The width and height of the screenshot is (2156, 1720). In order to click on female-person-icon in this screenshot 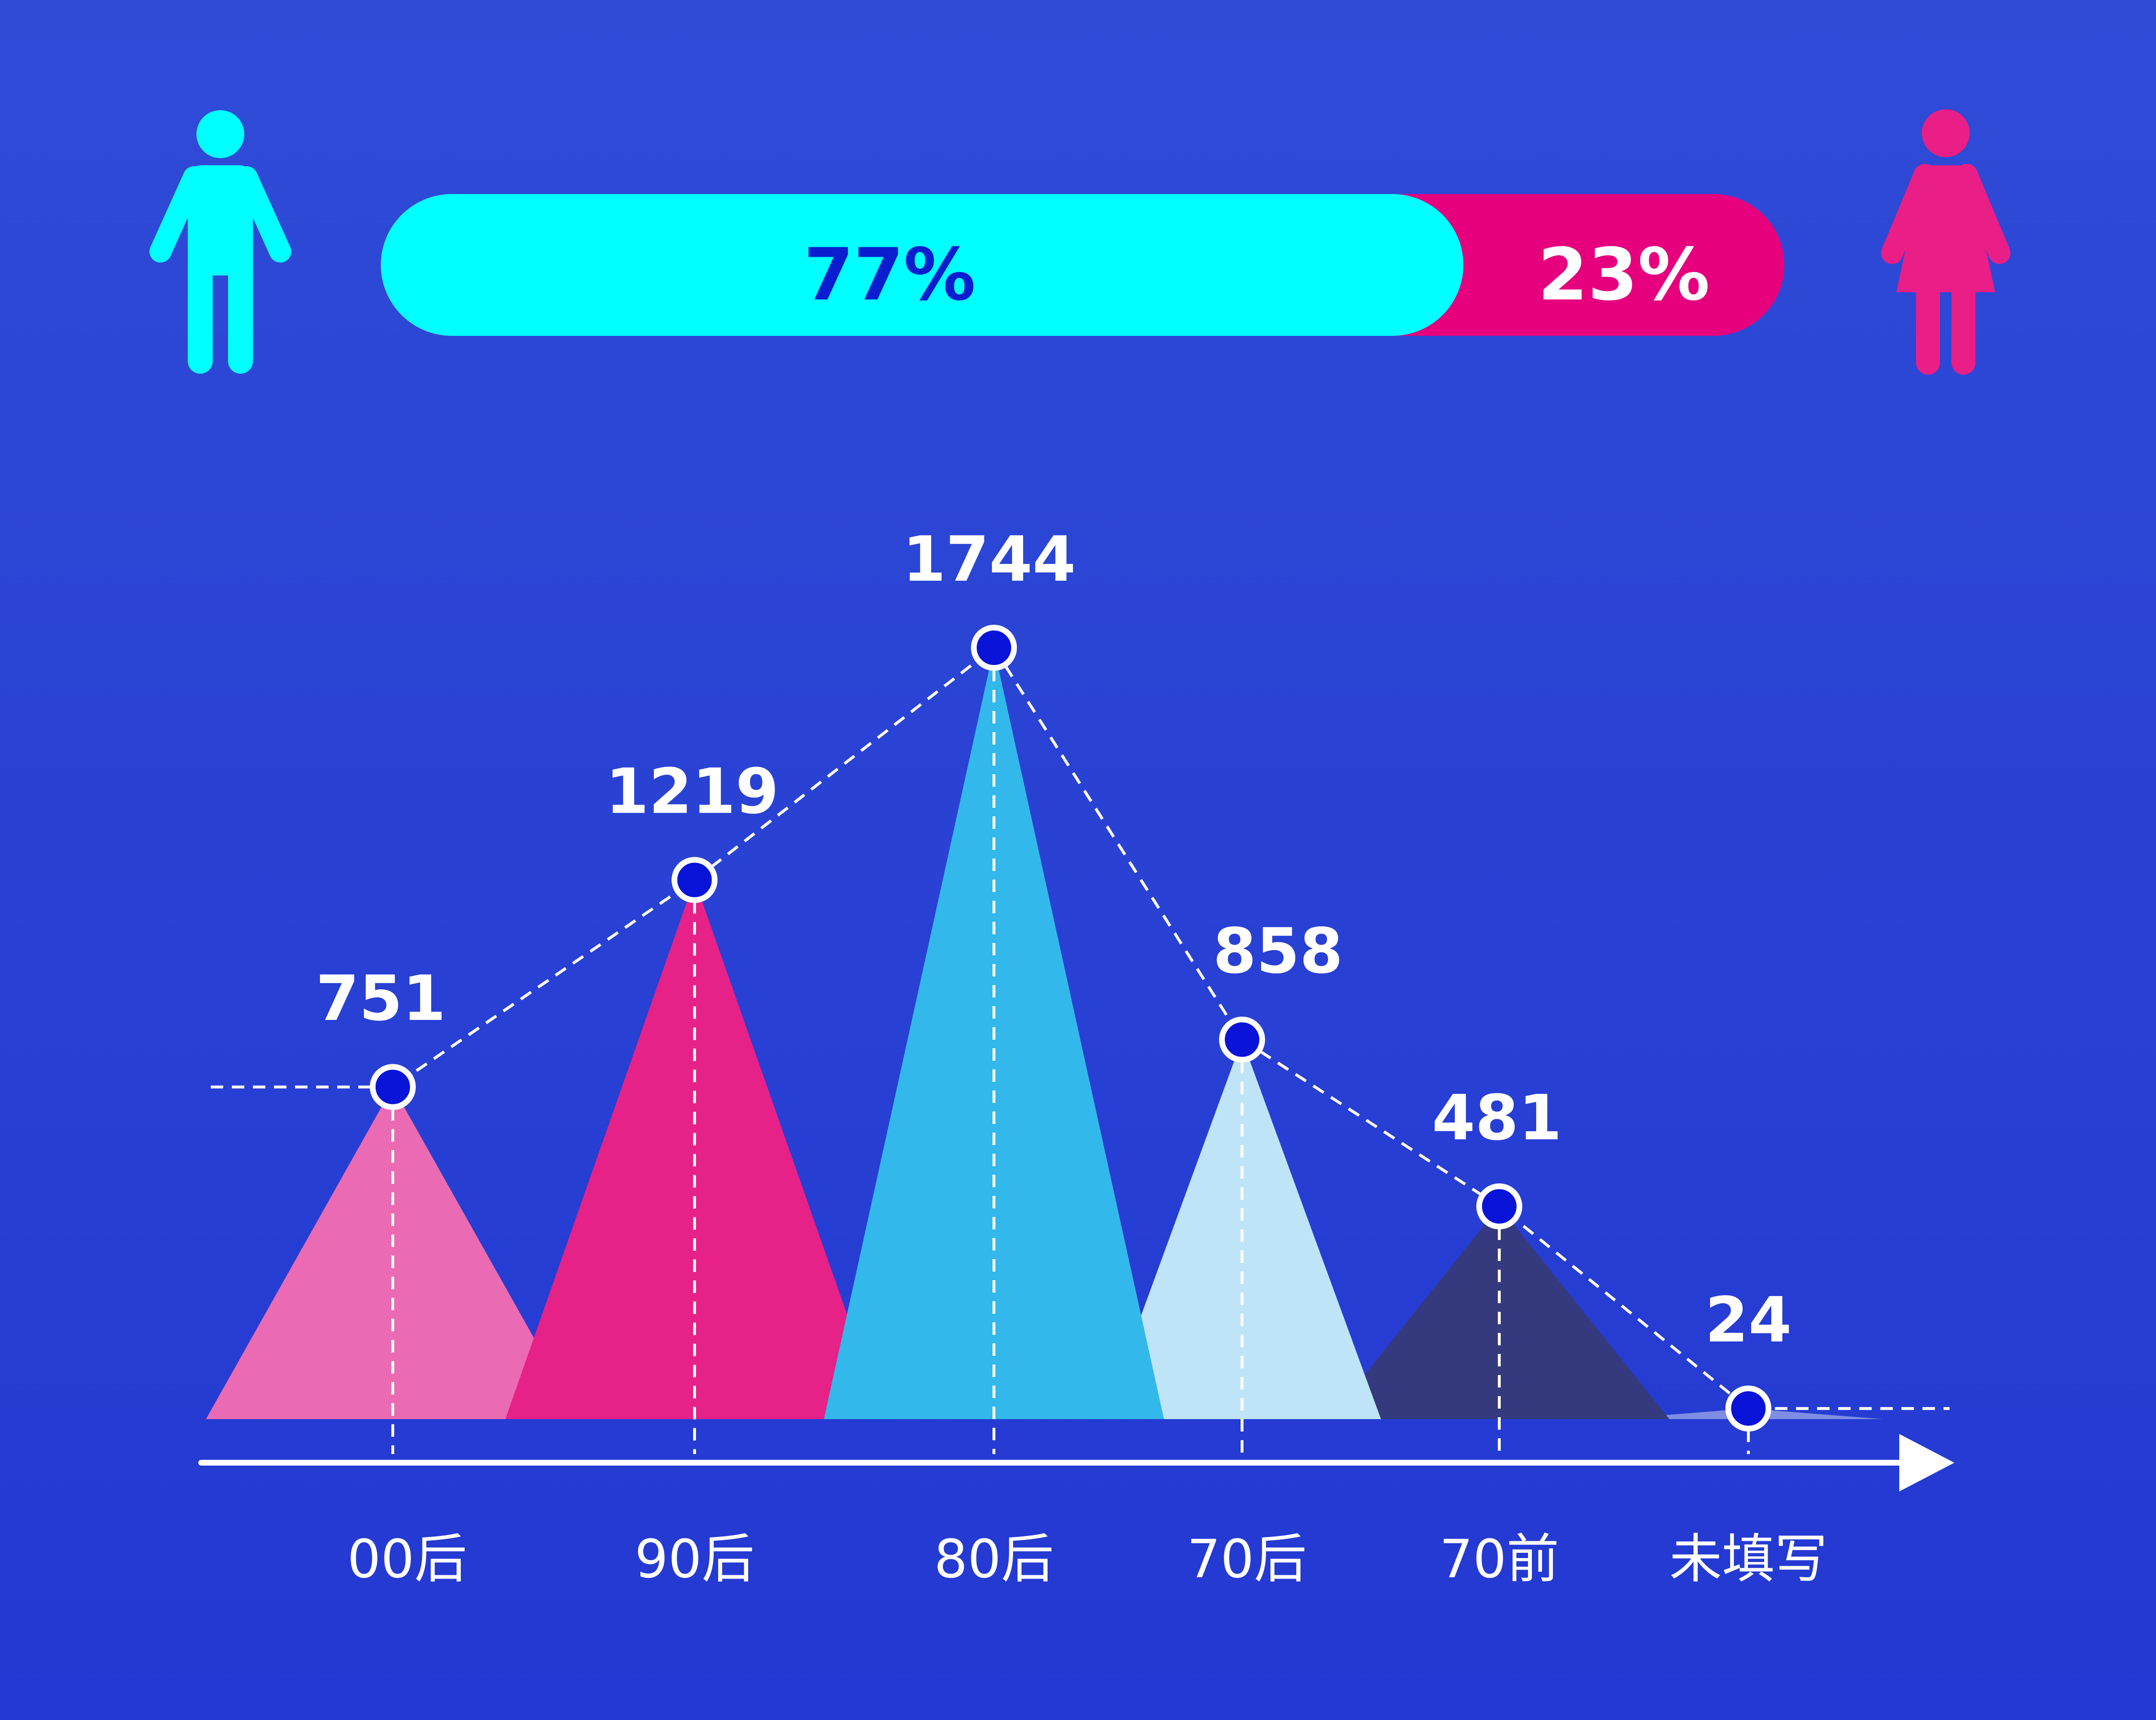, I will do `click(1945, 242)`.